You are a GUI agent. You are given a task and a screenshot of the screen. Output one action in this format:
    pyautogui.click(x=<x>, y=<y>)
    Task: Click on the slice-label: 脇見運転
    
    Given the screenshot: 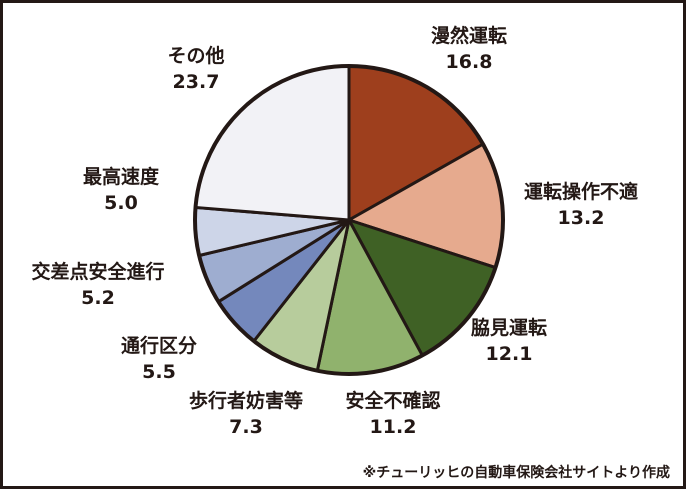 What is the action you would take?
    pyautogui.click(x=509, y=327)
    